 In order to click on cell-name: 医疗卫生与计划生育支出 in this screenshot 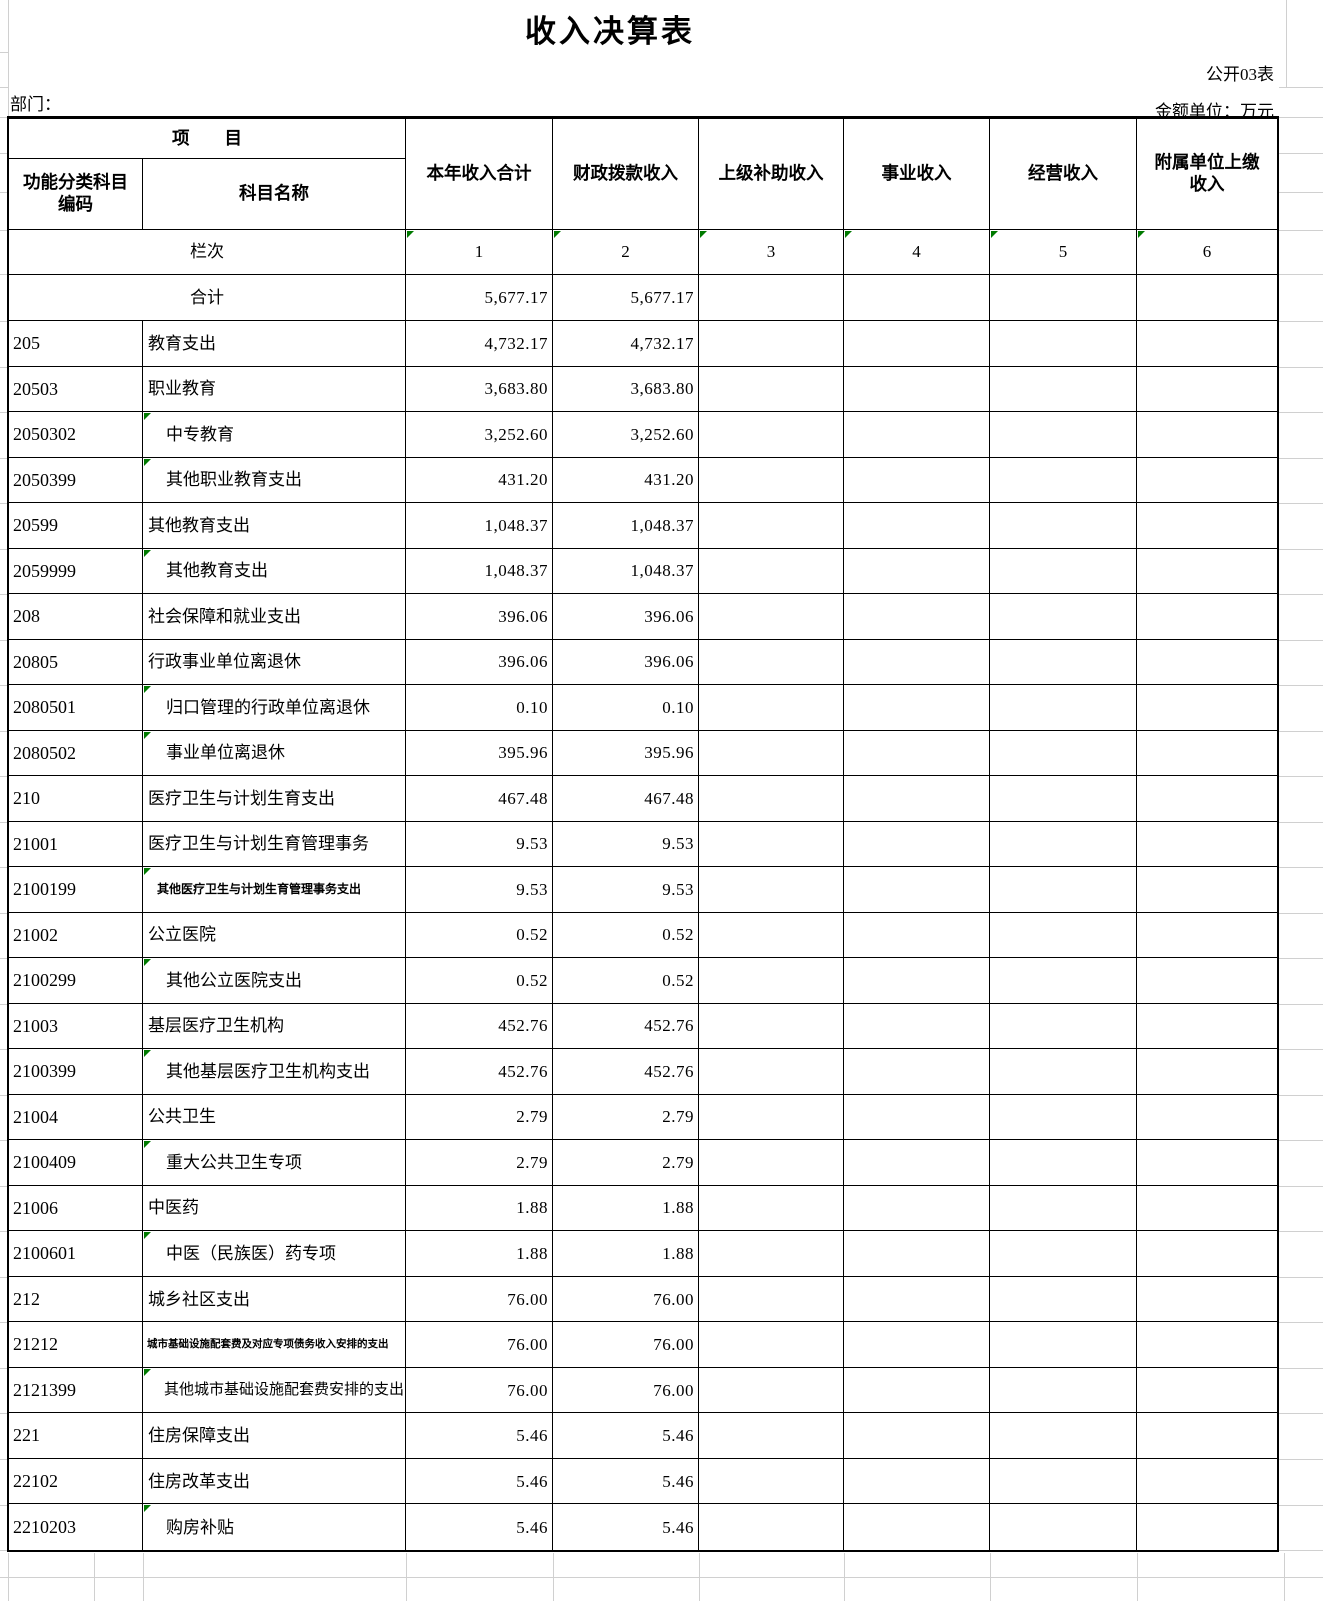, I will do `click(274, 799)`.